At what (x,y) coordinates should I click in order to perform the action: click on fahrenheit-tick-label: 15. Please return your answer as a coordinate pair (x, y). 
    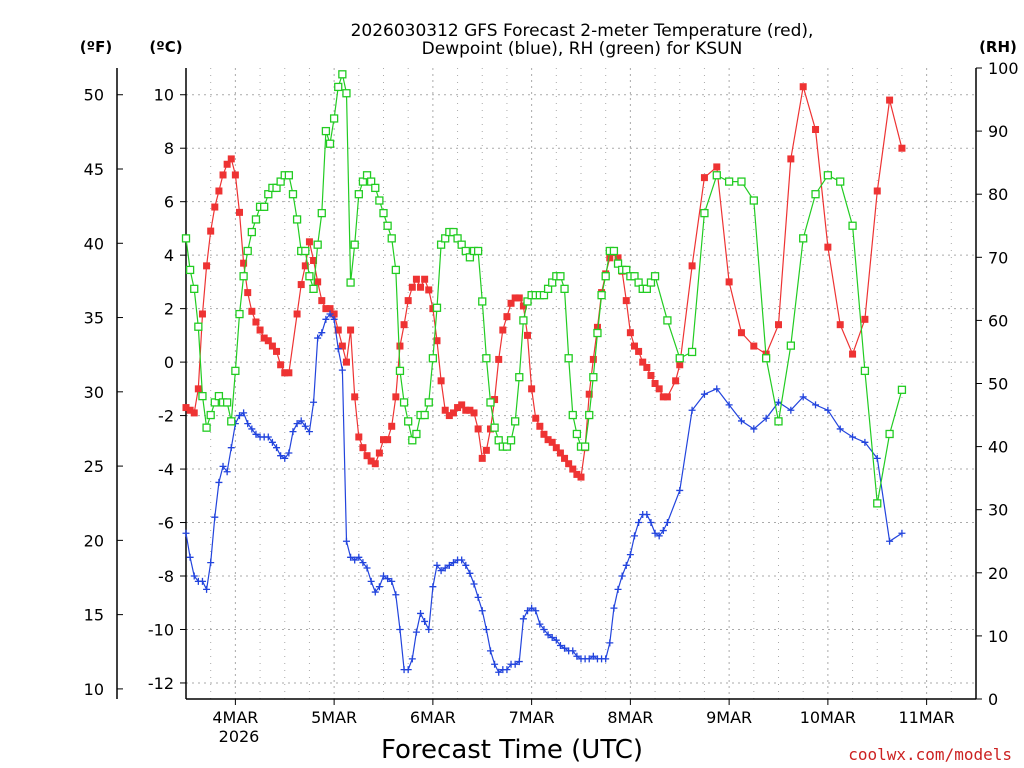
    Looking at the image, I should click on (94, 615).